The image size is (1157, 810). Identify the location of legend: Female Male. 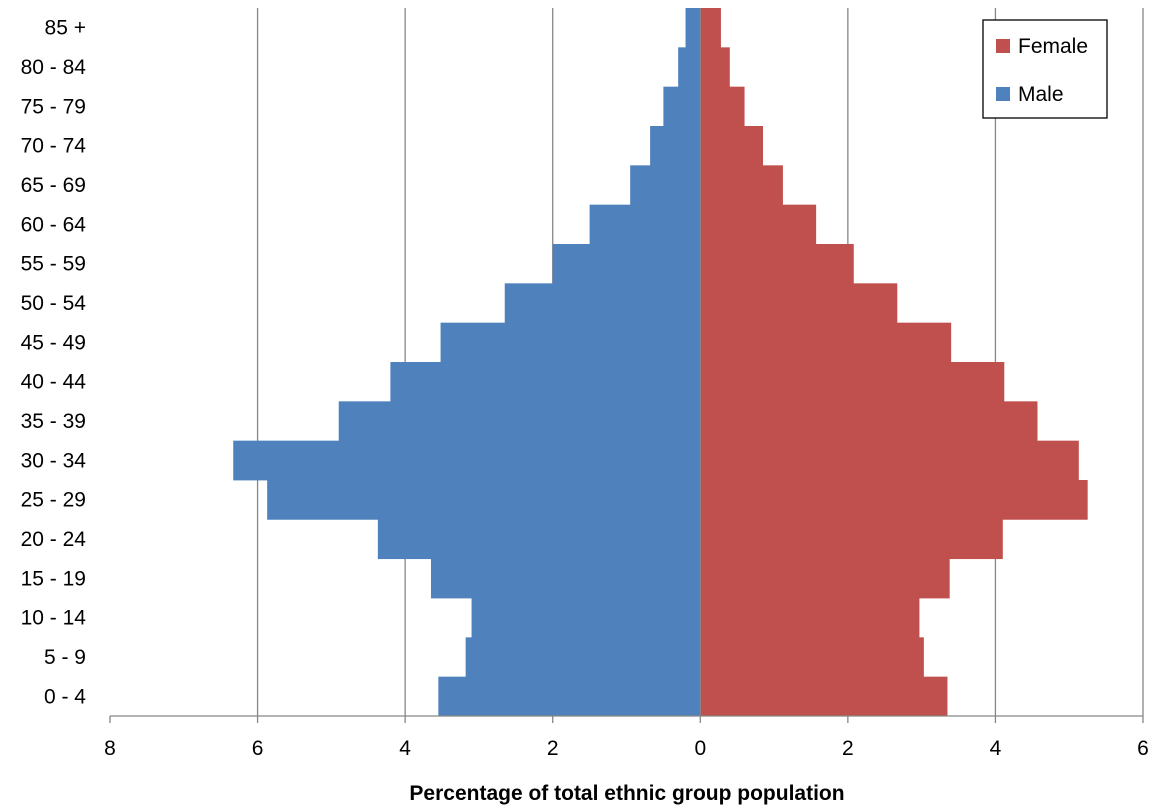
(1045, 69).